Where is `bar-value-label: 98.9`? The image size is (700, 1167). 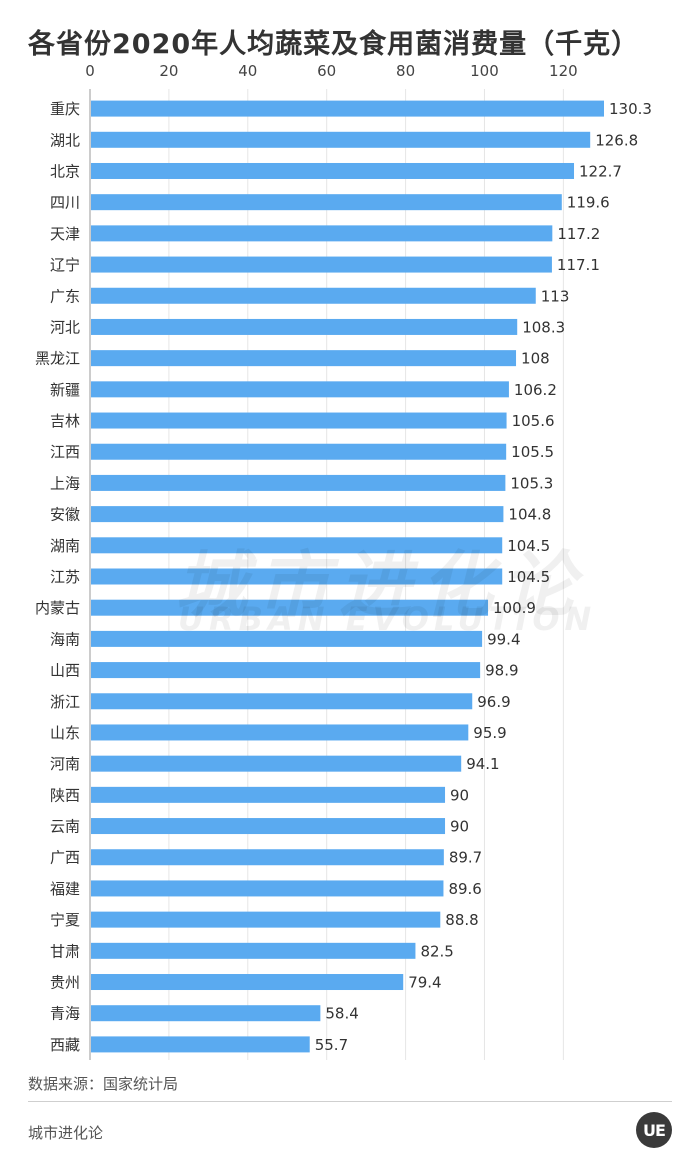
bar-value-label: 98.9 is located at coordinates (501, 671).